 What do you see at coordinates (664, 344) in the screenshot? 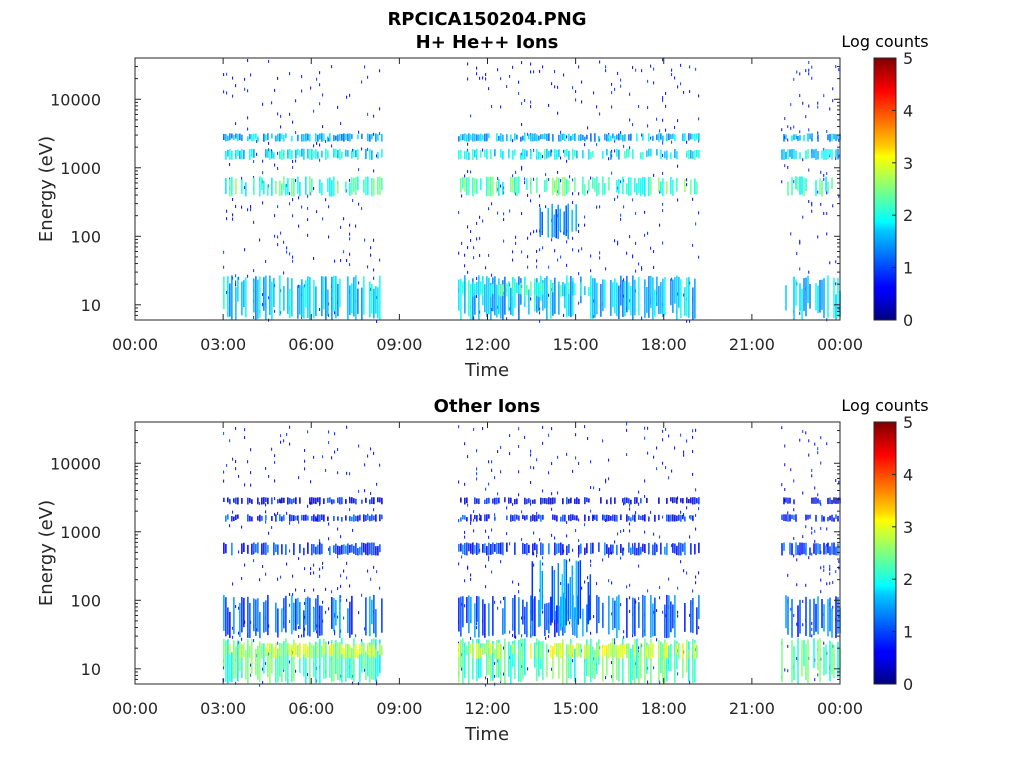
I see `x-tick-label: 18:00` at bounding box center [664, 344].